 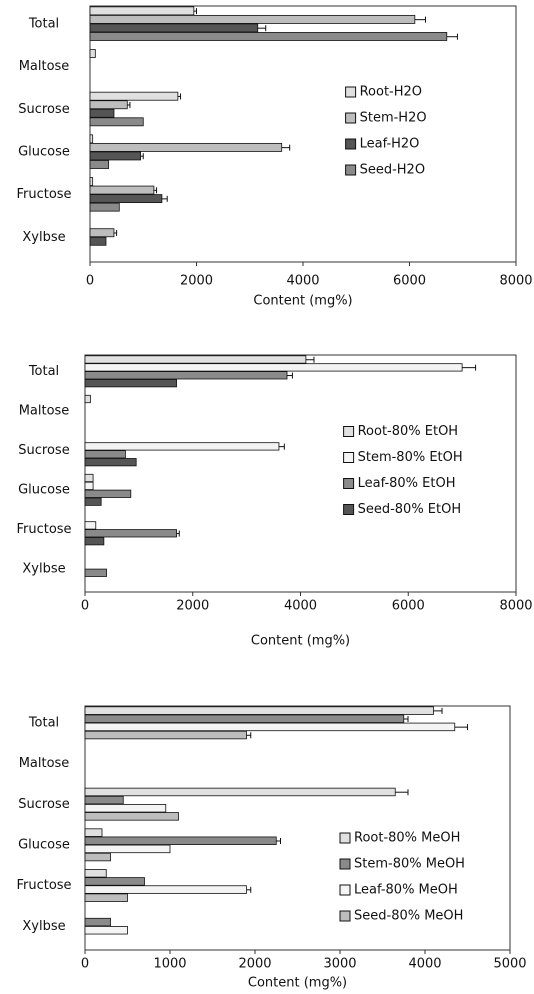 I want to click on legend-label: Seed-H2O, so click(x=392, y=170).